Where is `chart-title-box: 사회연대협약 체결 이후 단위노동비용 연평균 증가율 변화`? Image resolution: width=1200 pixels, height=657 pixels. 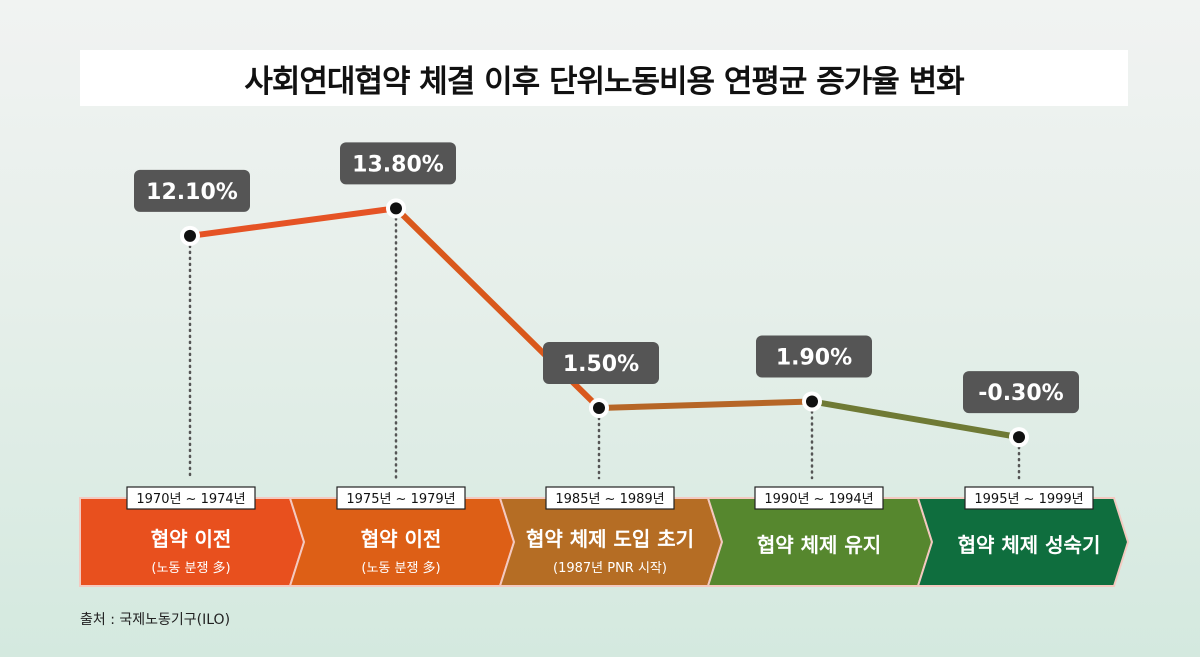
chart-title-box: 사회연대협약 체결 이후 단위노동비용 연평균 증가율 변화 is located at coordinates (604, 78).